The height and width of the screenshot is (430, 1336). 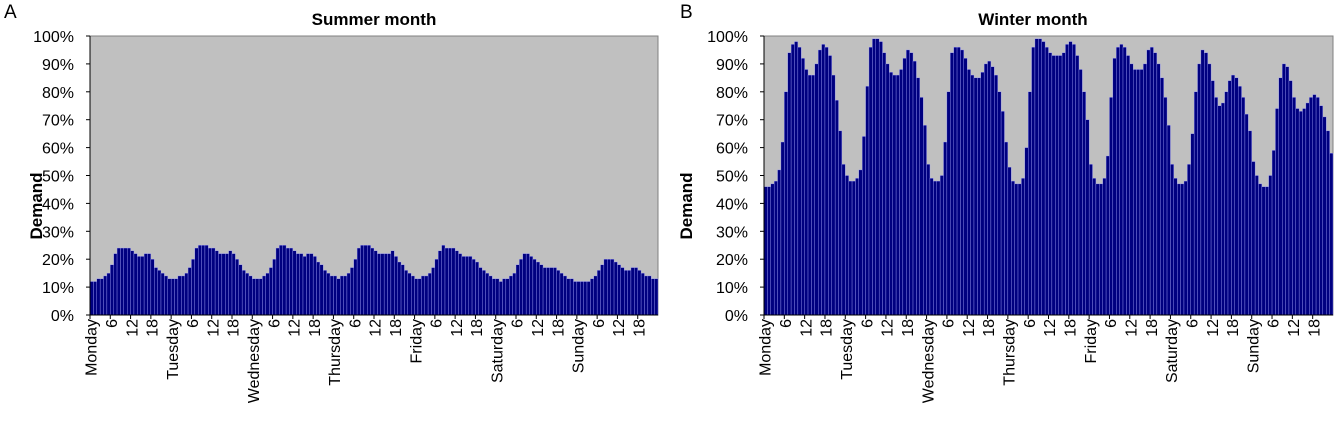 I want to click on panel-letter-a: A, so click(x=10, y=12).